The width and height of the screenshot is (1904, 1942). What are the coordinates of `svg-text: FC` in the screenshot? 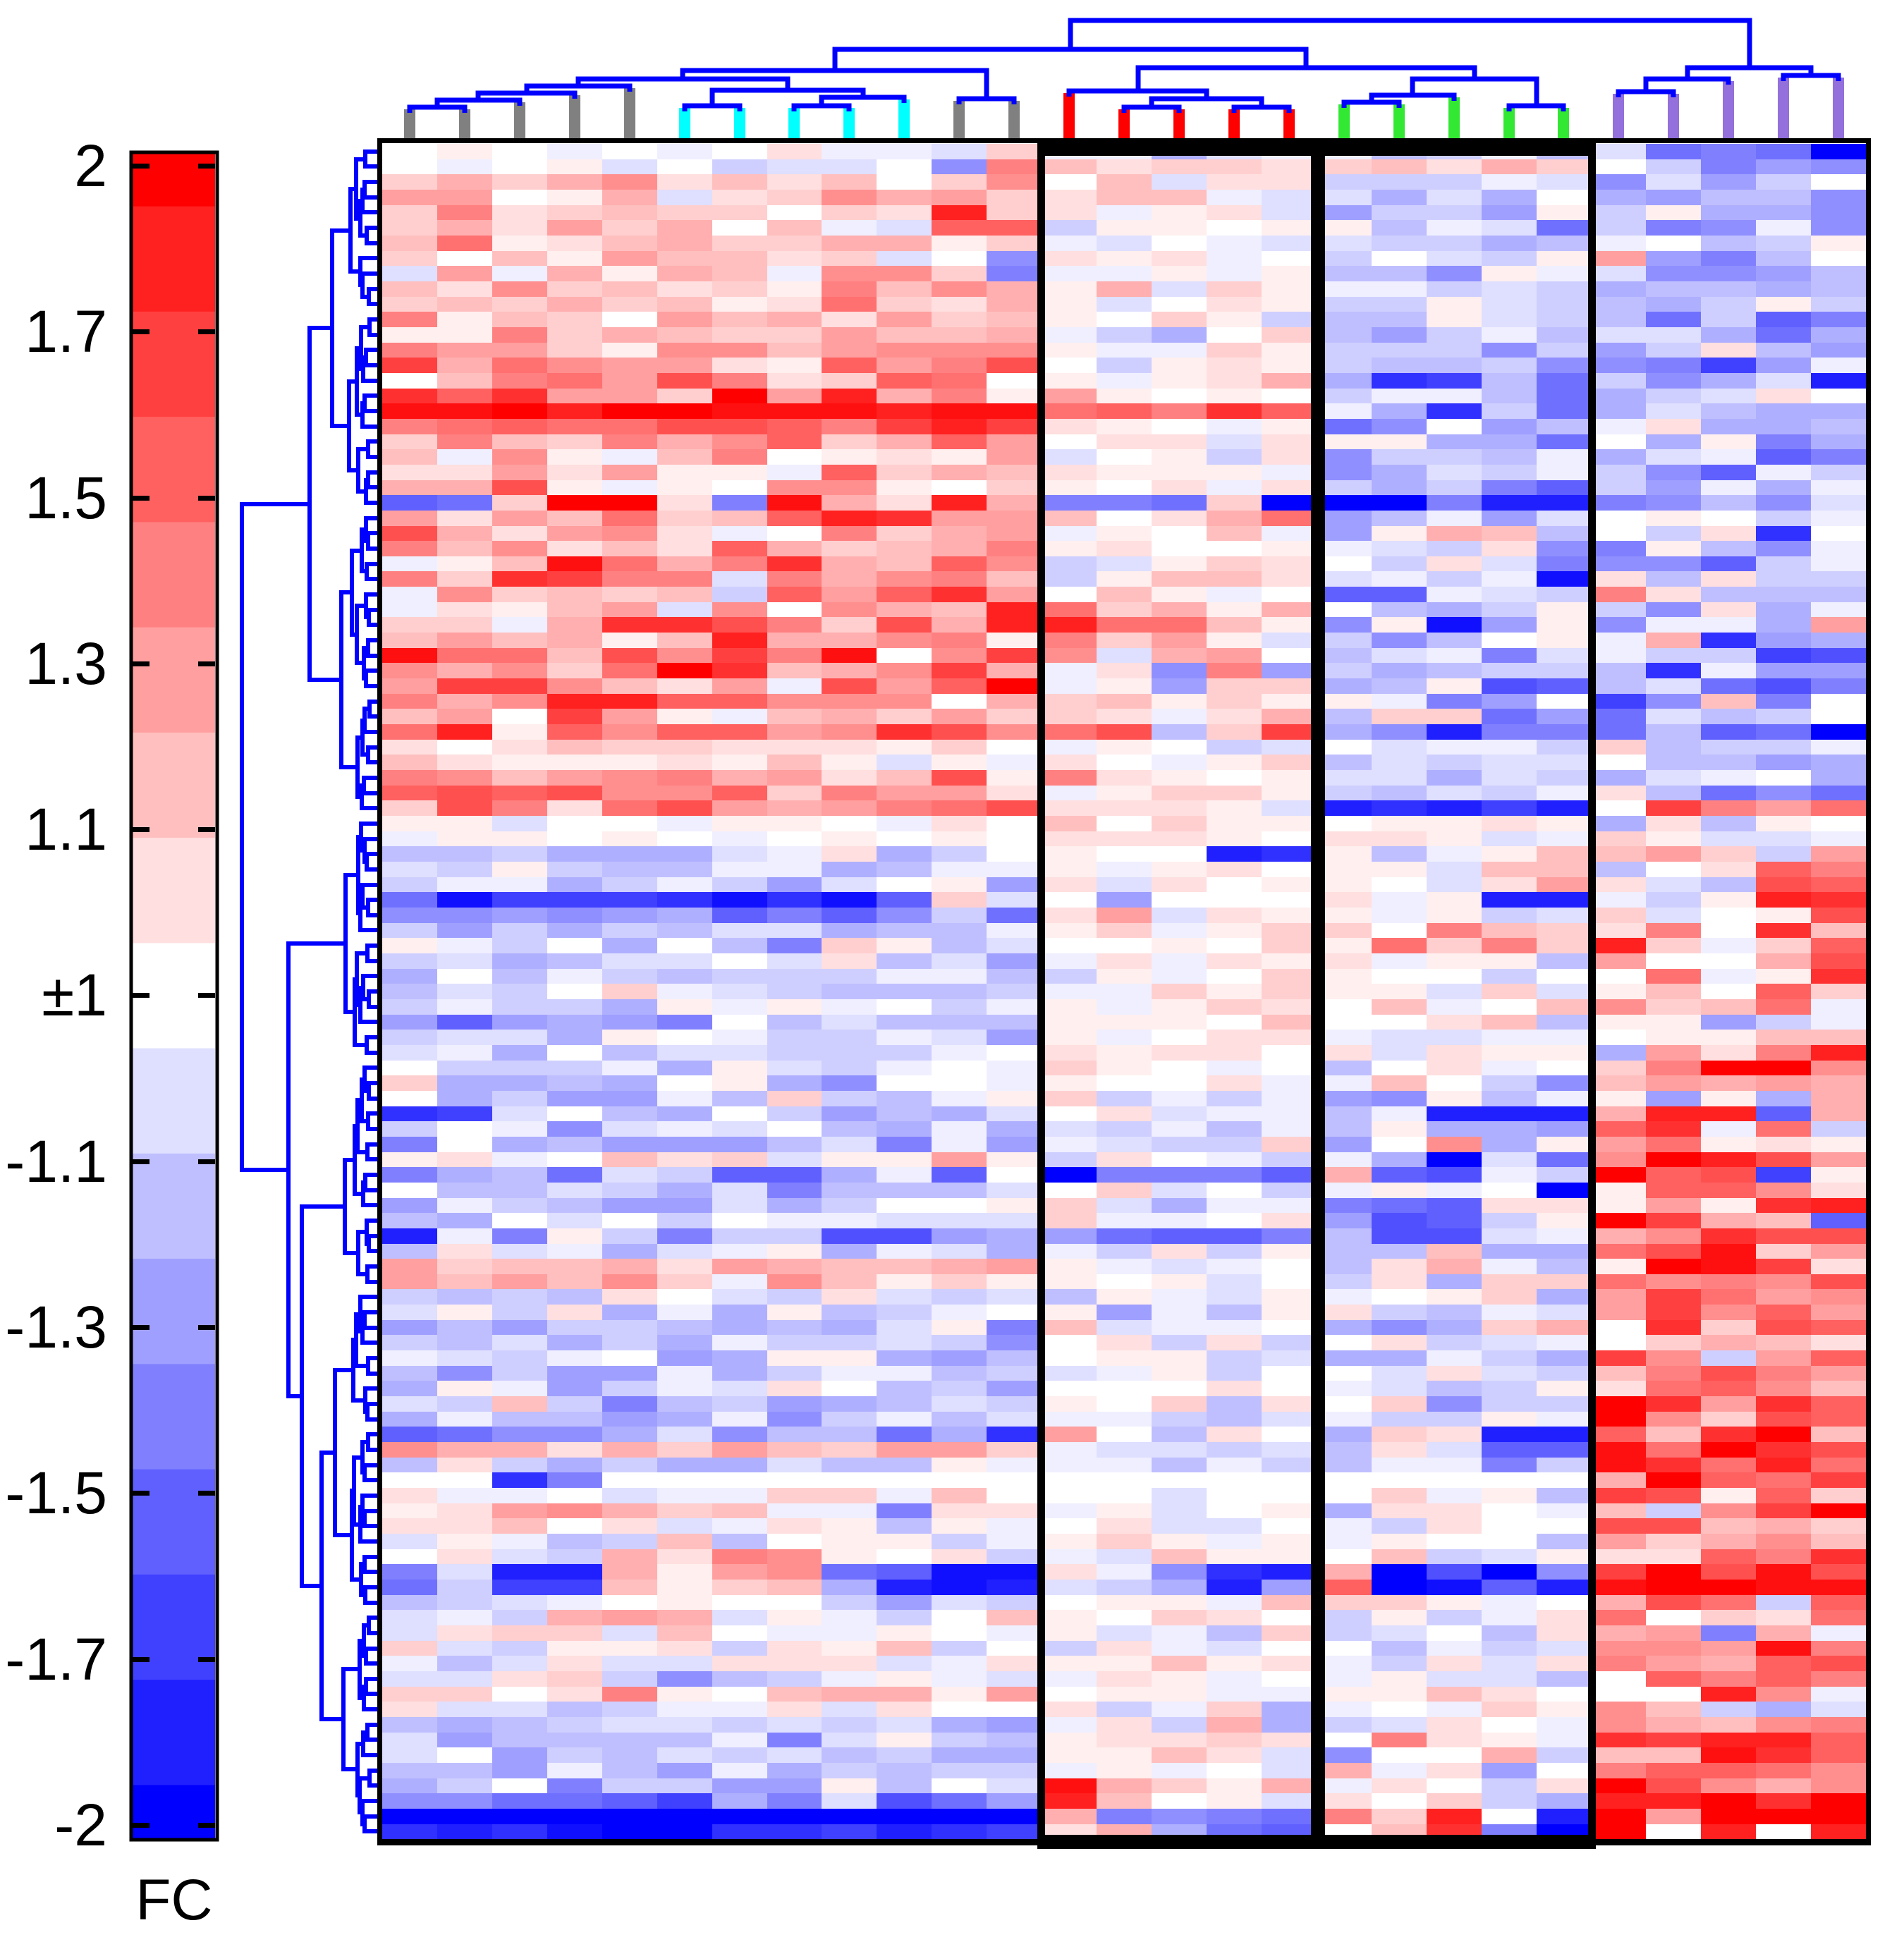 It's located at (173, 1900).